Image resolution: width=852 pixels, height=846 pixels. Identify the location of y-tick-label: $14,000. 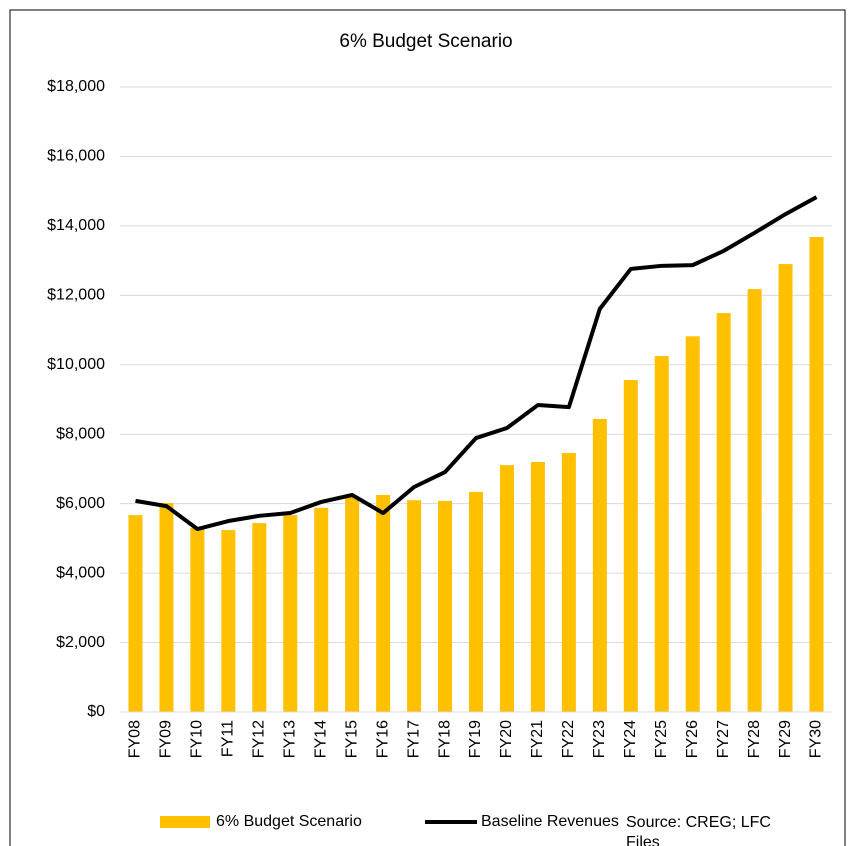
(76, 225).